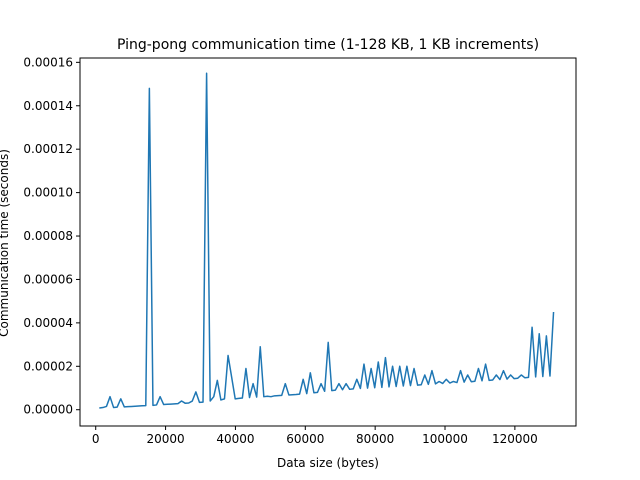 The image size is (640, 480). Describe the element at coordinates (375, 439) in the screenshot. I see `x-tick-label: 80000` at that location.